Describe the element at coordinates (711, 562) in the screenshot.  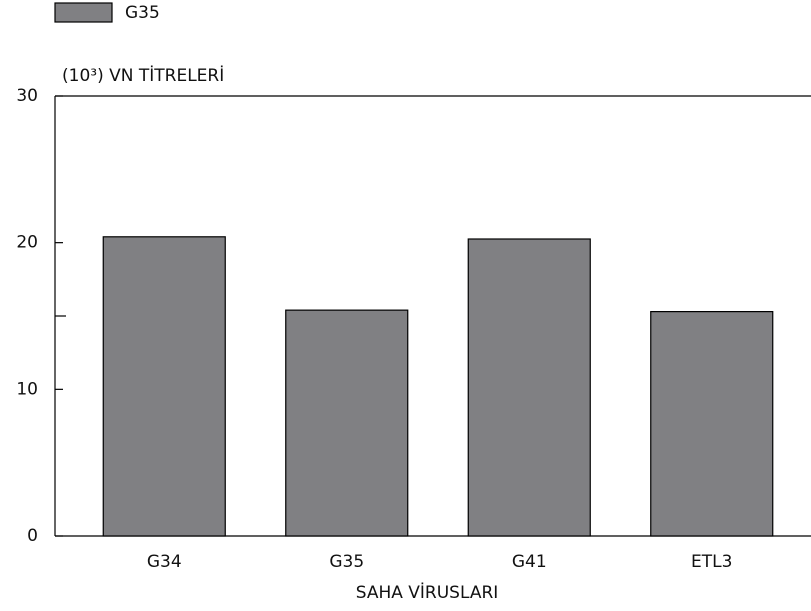
I see `x-tick-label: ETL3` at that location.